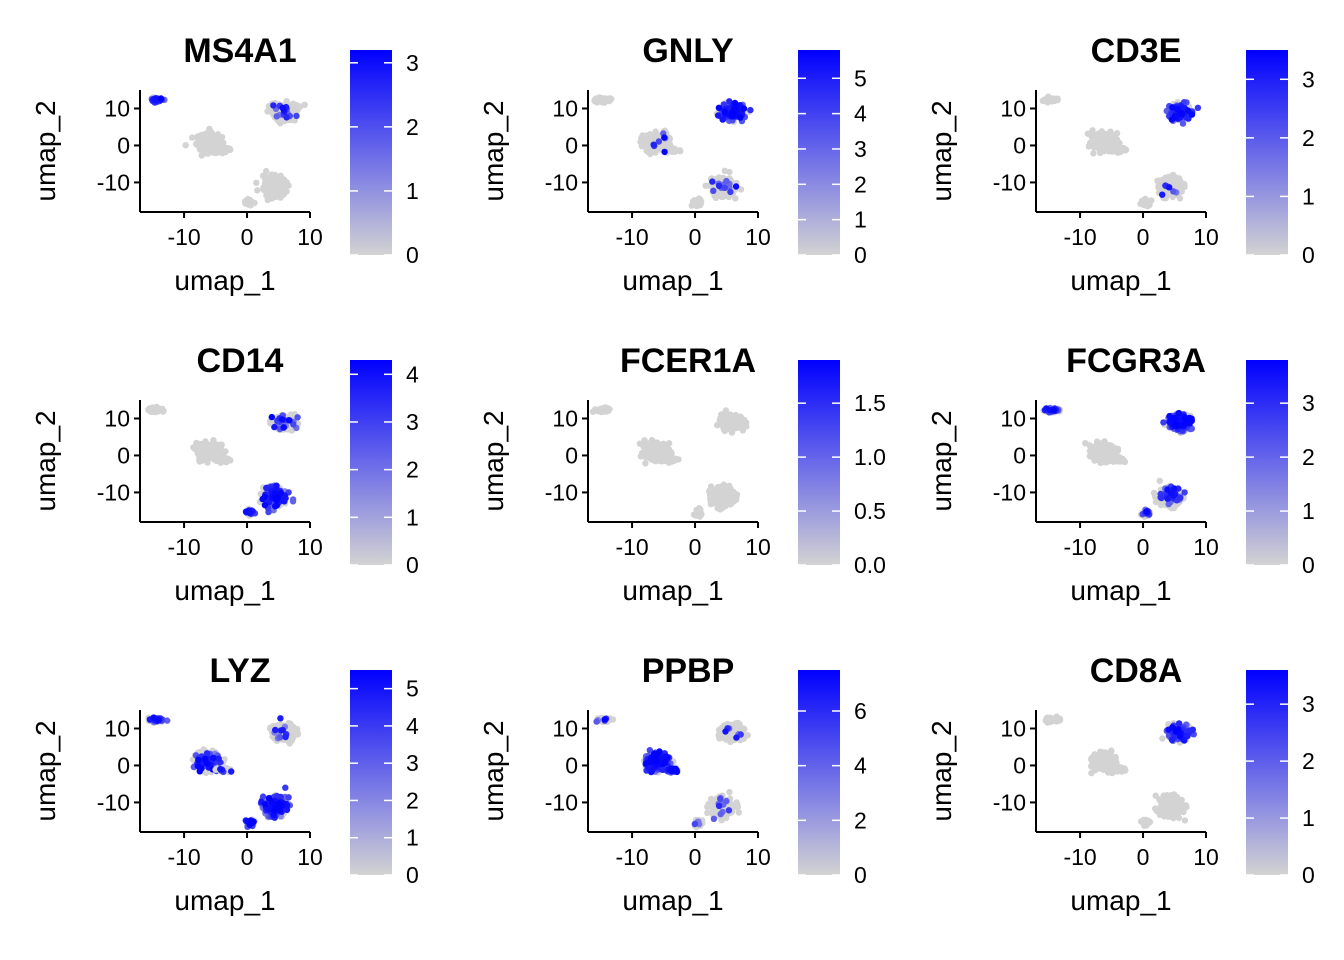 The image size is (1344, 960). What do you see at coordinates (412, 517) in the screenshot?
I see `colorbar-tick-label: 1` at bounding box center [412, 517].